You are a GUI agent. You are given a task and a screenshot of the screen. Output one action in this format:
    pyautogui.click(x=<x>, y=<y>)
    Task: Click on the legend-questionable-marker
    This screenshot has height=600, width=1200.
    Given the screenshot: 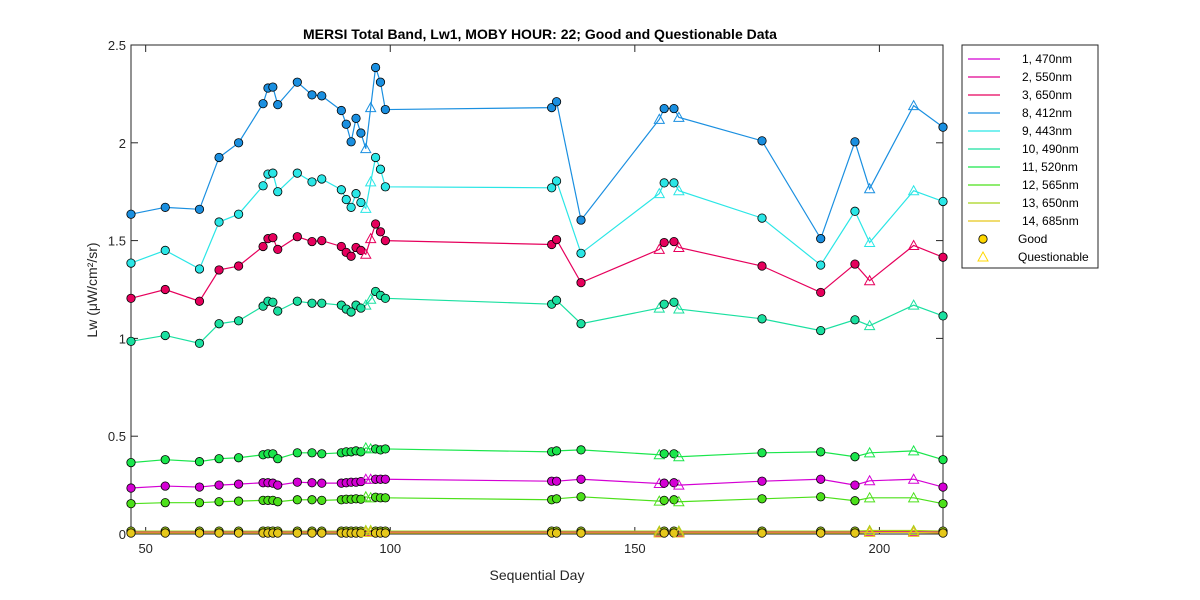 What is the action you would take?
    pyautogui.click(x=983, y=256)
    